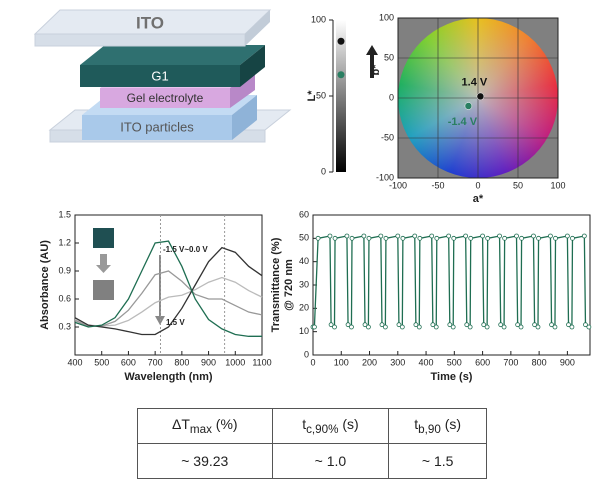  I want to click on x-tick-label: 900, so click(208, 362).